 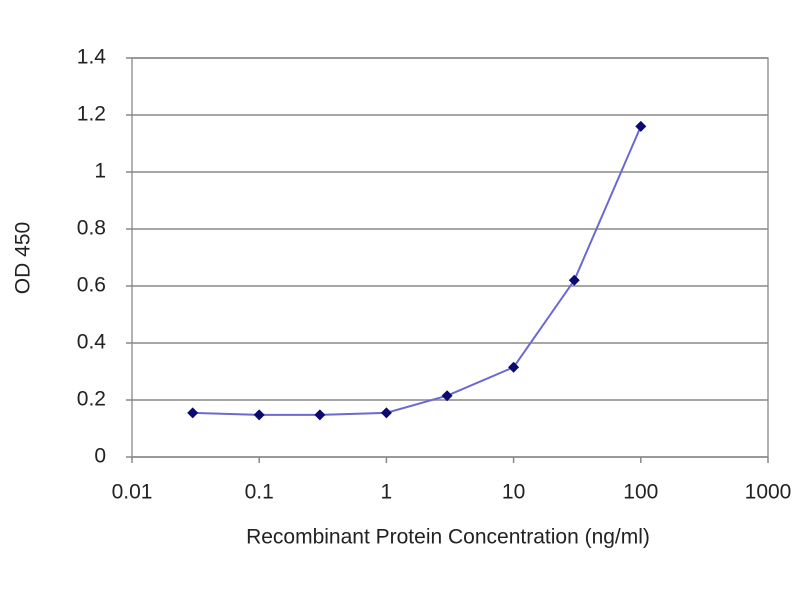 What do you see at coordinates (23, 258) in the screenshot?
I see `y-axis-label: OD 450` at bounding box center [23, 258].